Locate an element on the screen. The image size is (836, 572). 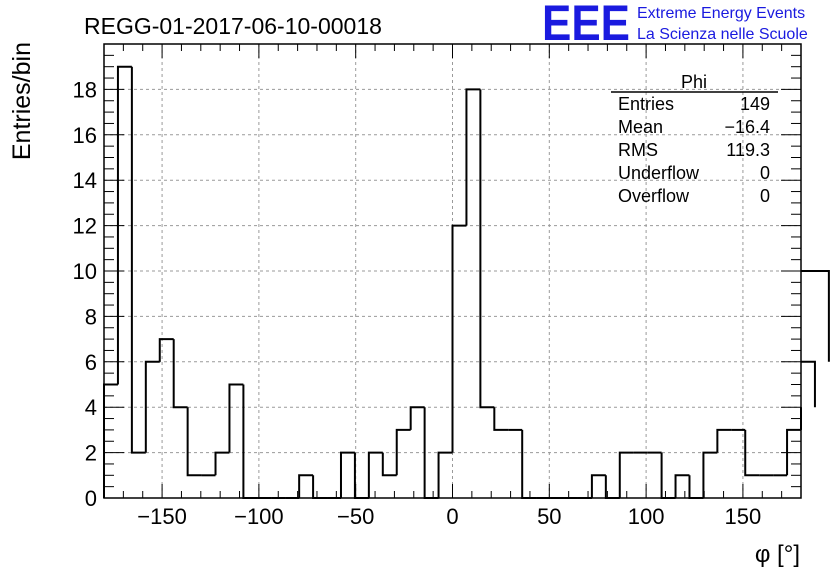
stats-row-label: Mean is located at coordinates (640, 127).